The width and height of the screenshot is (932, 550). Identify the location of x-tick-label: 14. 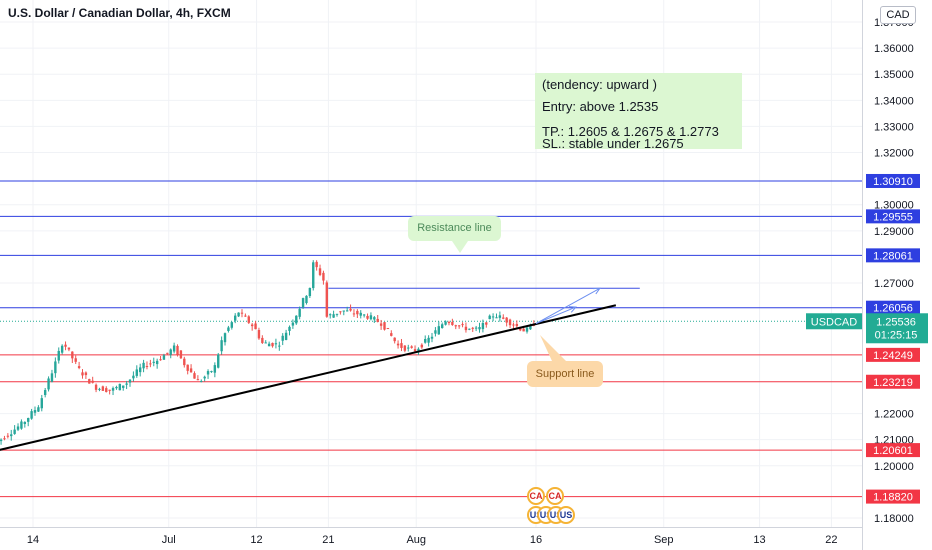
(33, 540).